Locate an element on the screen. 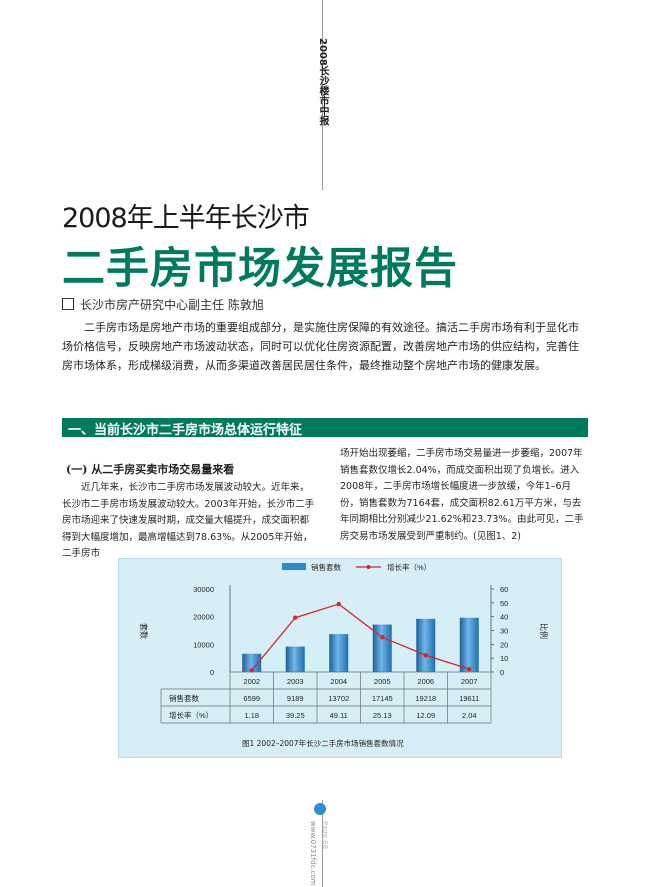 The width and height of the screenshot is (650, 887). table-cell: 19611 is located at coordinates (469, 698).